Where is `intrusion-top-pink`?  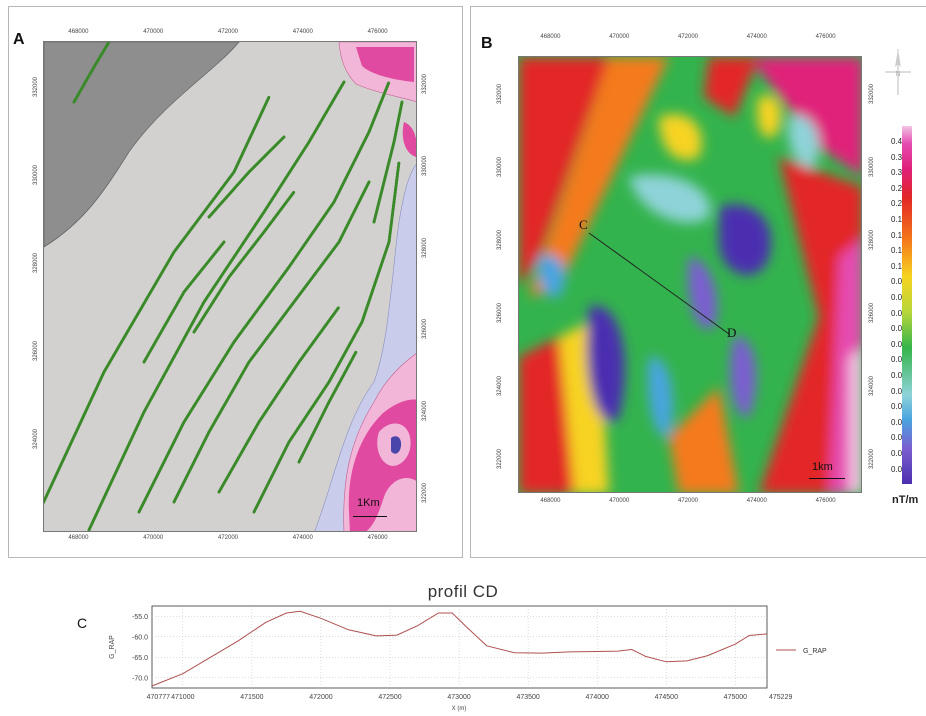 intrusion-top-pink is located at coordinates (385, 64).